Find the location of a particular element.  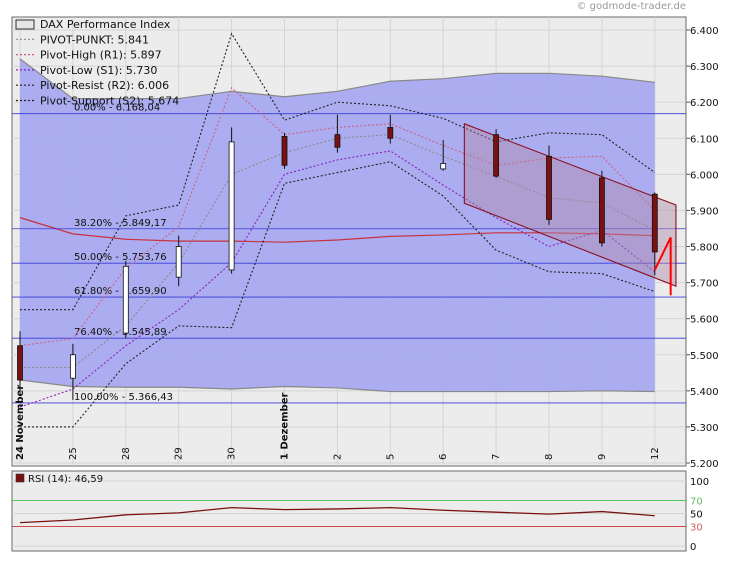

y-tick-label: 5.600 is located at coordinates (704, 320).